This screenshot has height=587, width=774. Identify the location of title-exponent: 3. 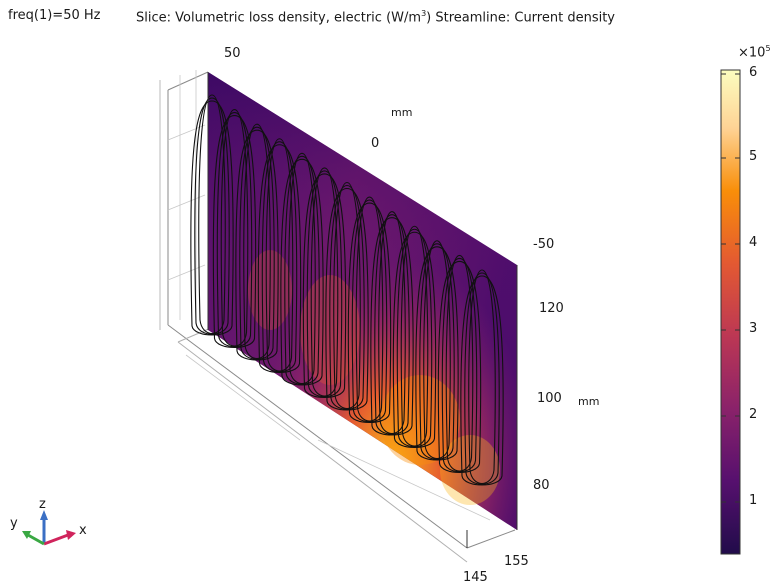
(424, 13).